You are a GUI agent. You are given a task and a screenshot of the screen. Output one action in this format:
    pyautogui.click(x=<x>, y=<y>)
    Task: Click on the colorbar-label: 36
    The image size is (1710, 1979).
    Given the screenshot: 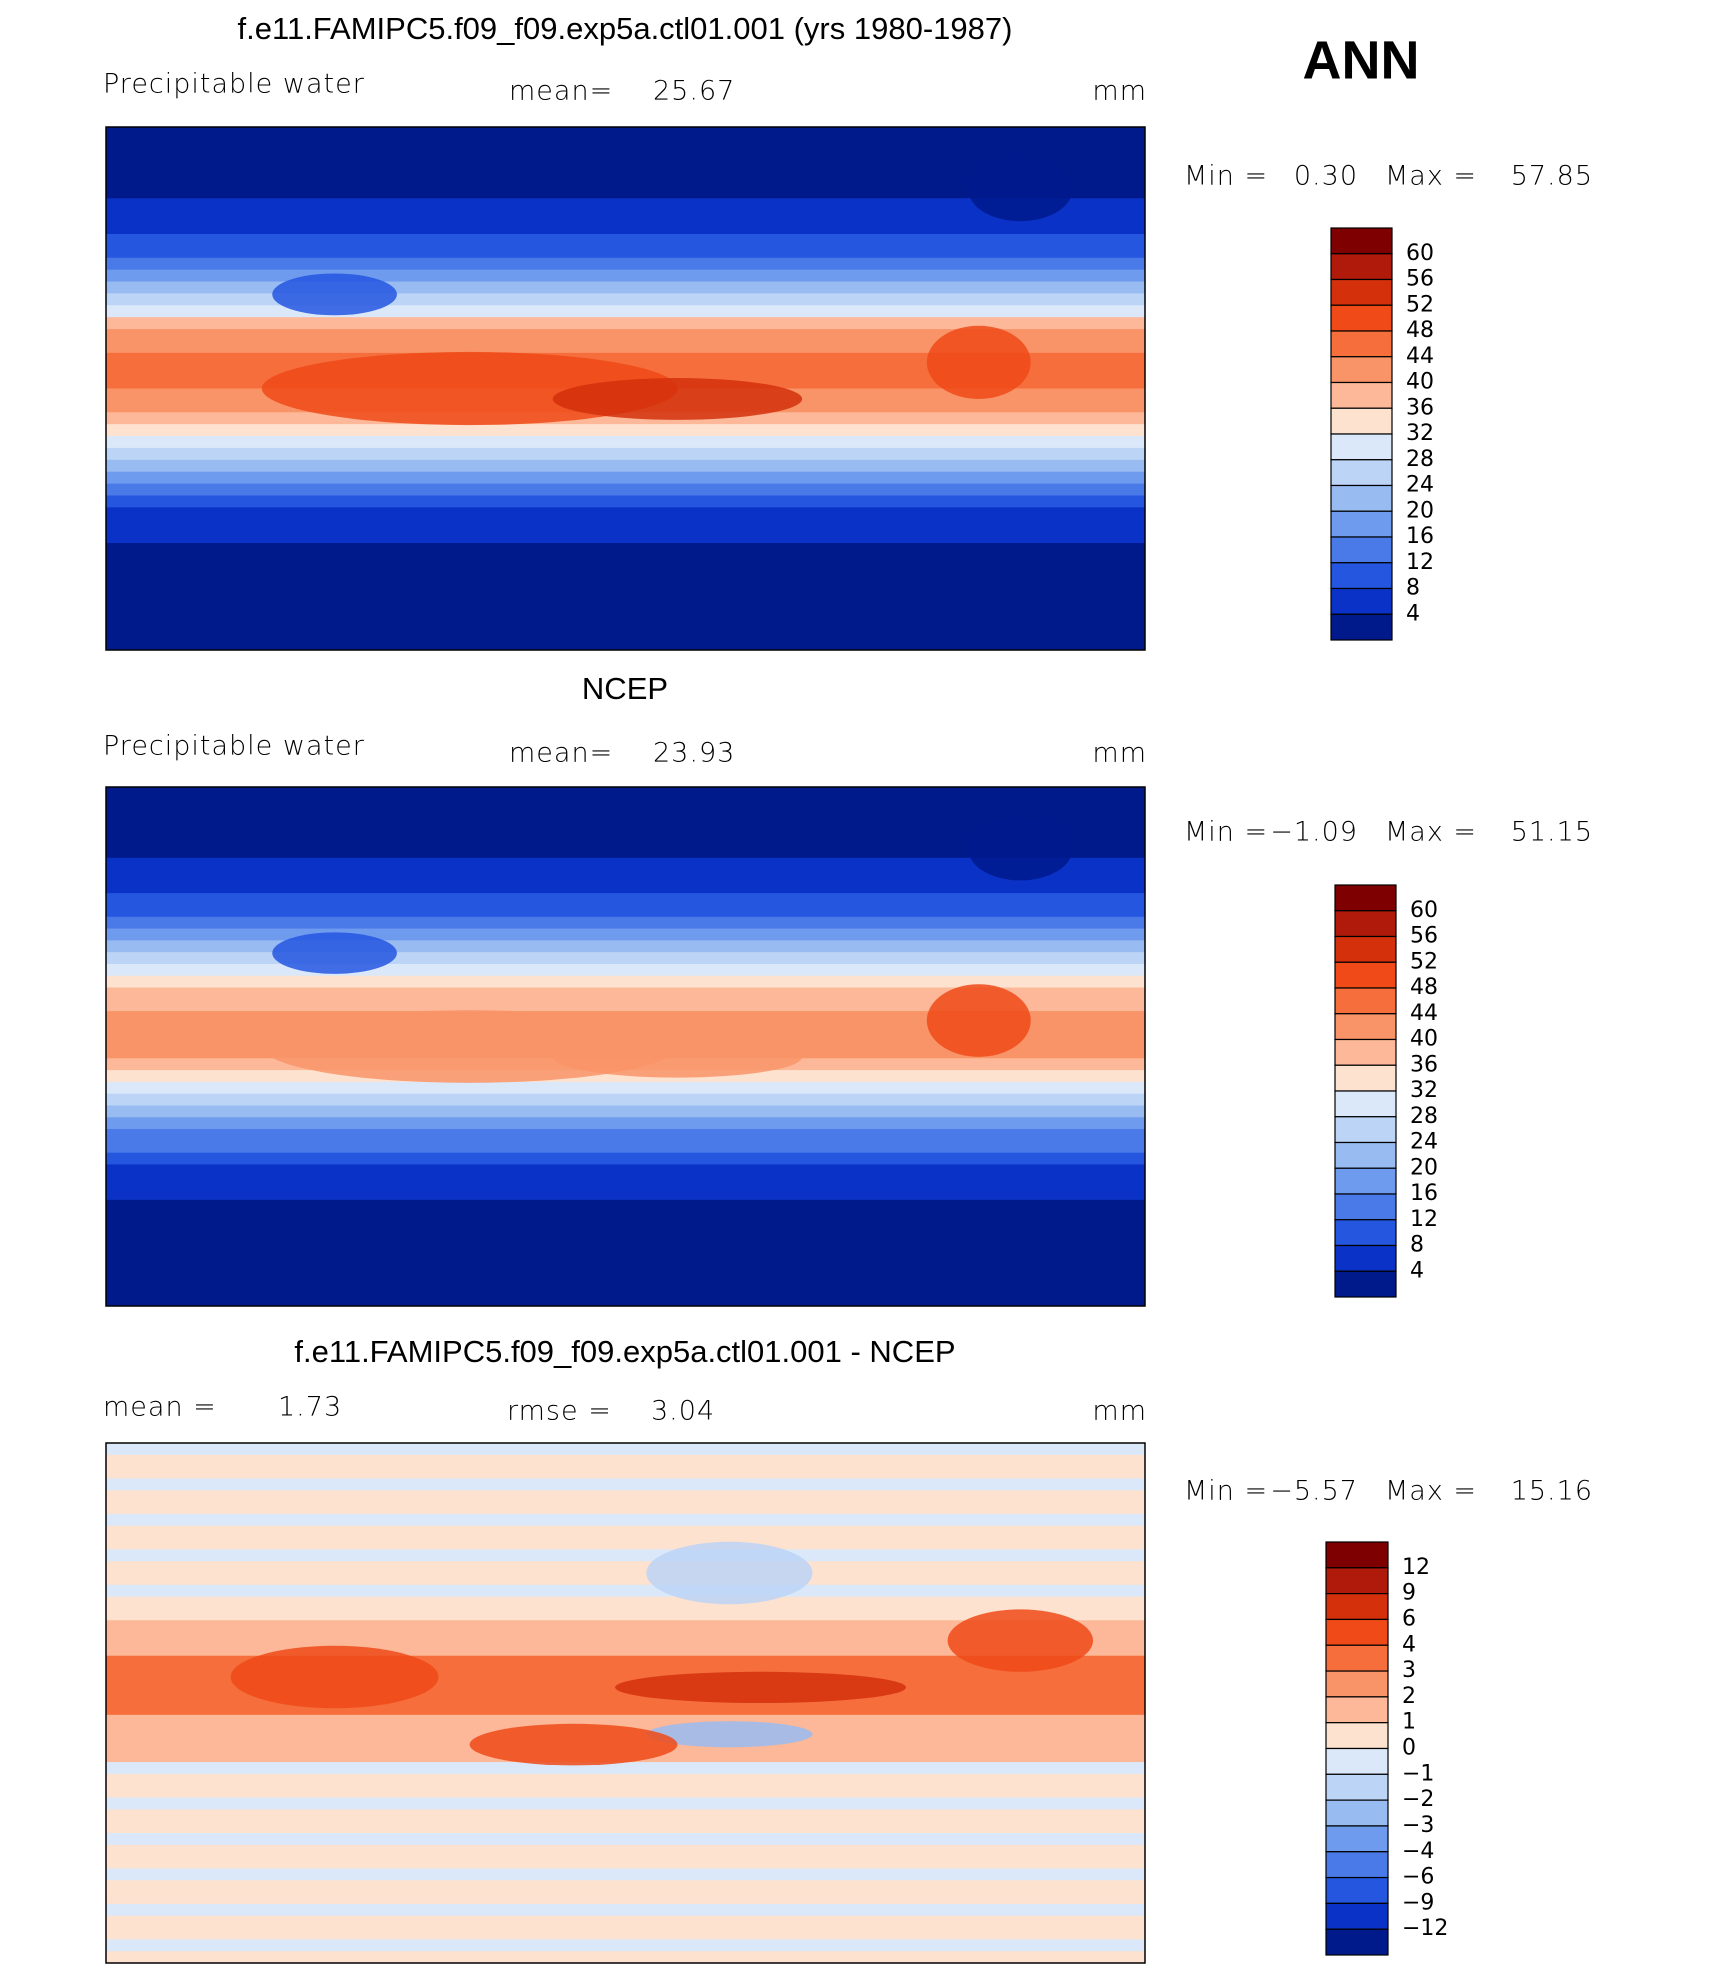 What is the action you would take?
    pyautogui.click(x=1420, y=407)
    